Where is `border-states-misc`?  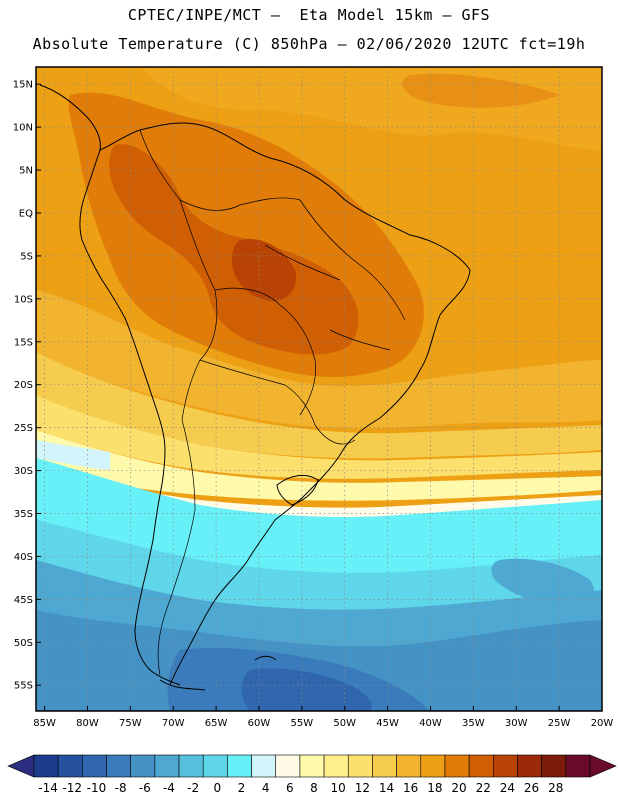
border-states-misc is located at coordinates (327, 297).